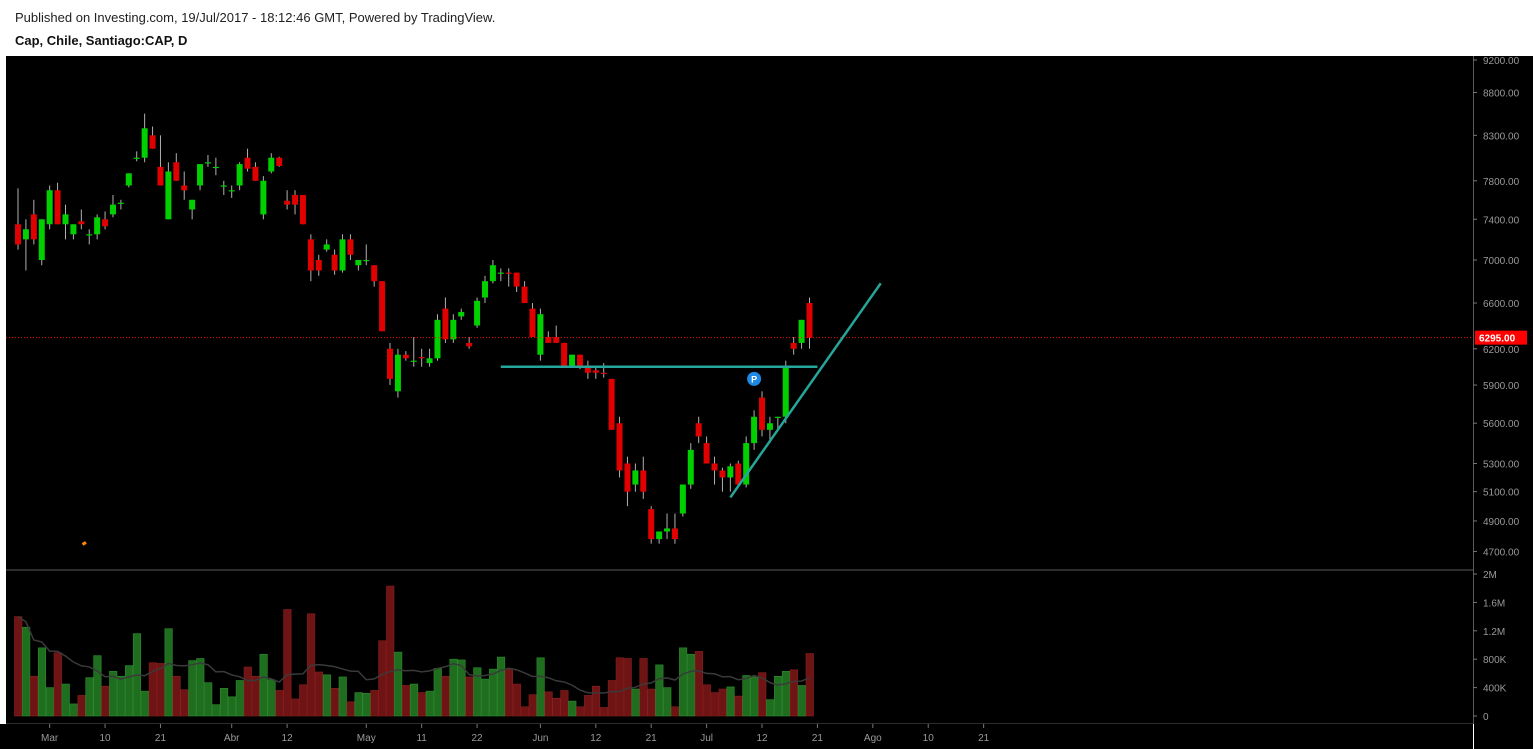  Describe the element at coordinates (1490, 575) in the screenshot. I see `volume-tick-label: 2M` at that location.